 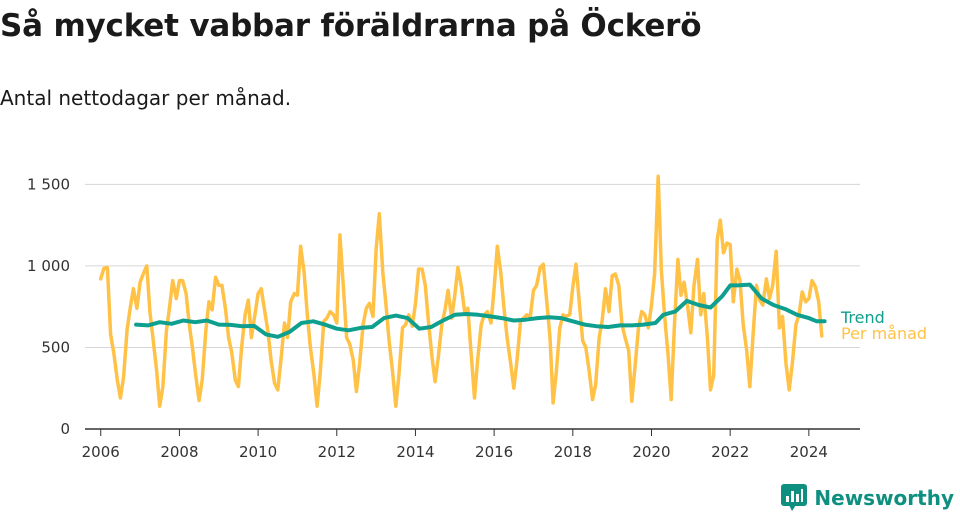 What do you see at coordinates (65, 429) in the screenshot?
I see `y-tick-label: 0` at bounding box center [65, 429].